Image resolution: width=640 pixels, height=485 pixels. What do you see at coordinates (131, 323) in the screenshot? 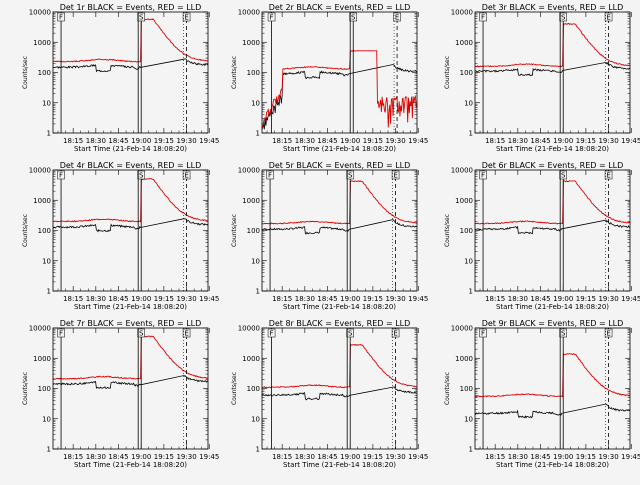
I see `panel-title: Det 7r BLACK = Events, RED = LLD` at bounding box center [131, 323].